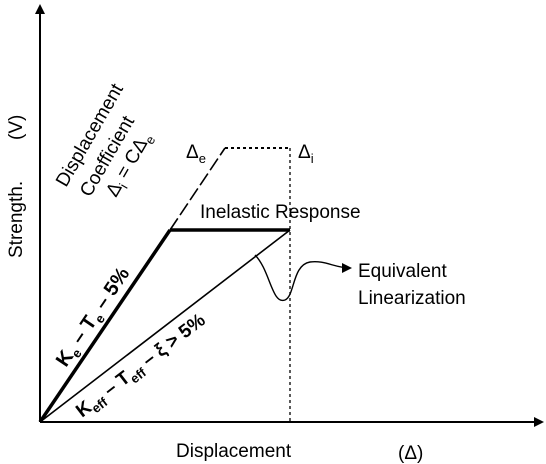 The width and height of the screenshot is (546, 464). Describe the element at coordinates (16, 219) in the screenshot. I see `y-axis-label: Strength.` at that location.